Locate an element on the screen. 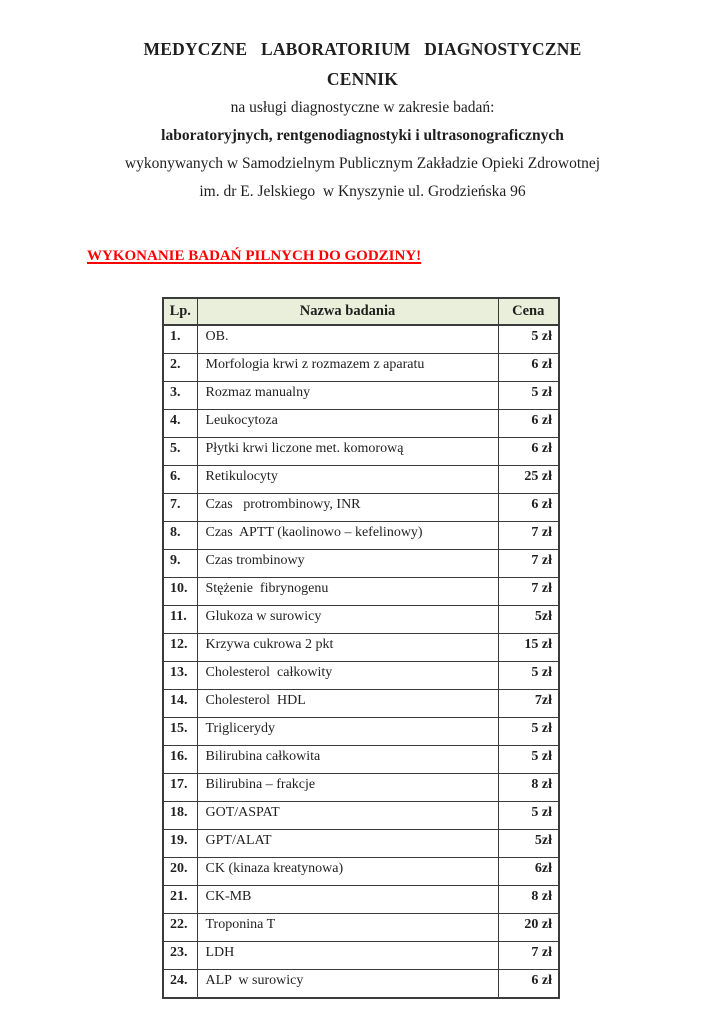 The width and height of the screenshot is (725, 1024). test-name-cell: CK (kinaza kreatynowa) is located at coordinates (347, 871).